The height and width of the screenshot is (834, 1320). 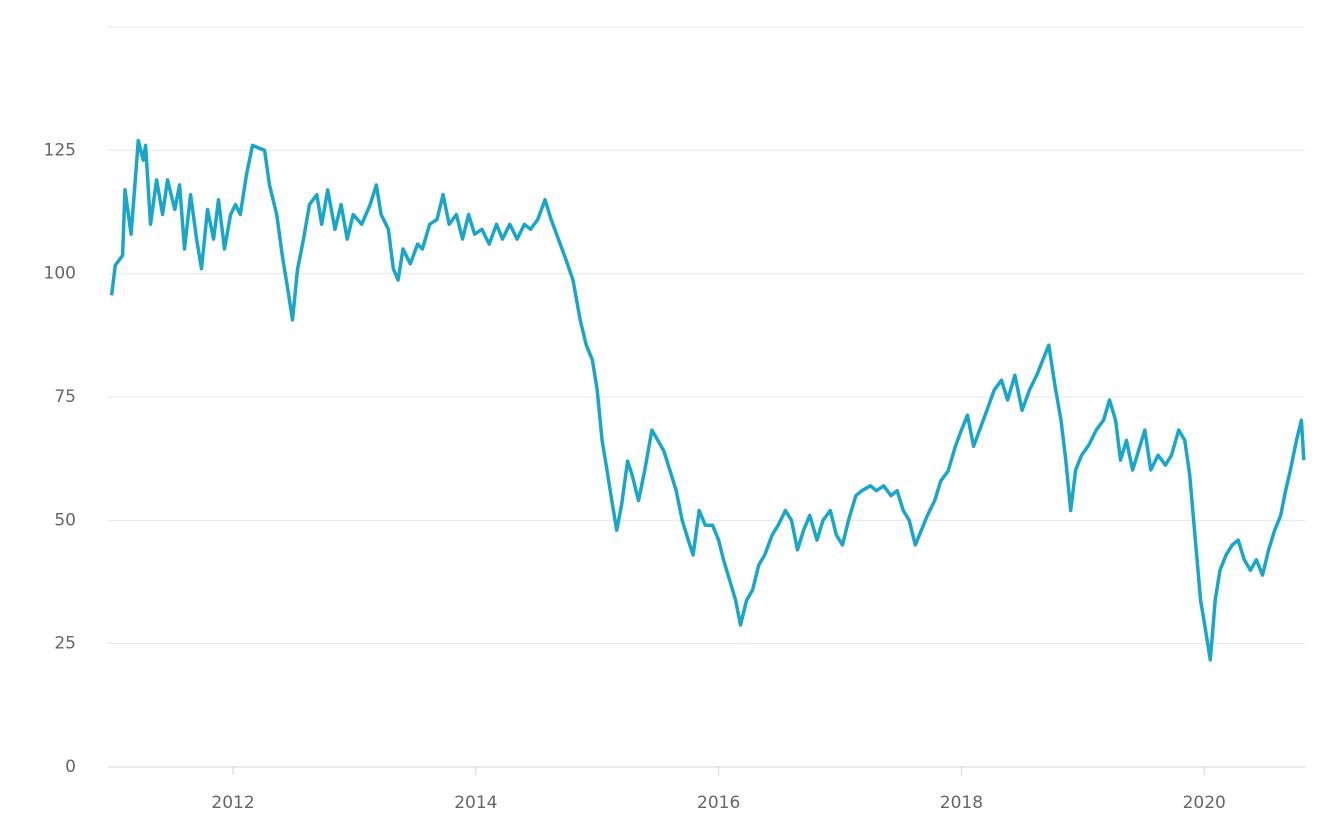 I want to click on y-tick-label: 125, so click(x=60, y=150).